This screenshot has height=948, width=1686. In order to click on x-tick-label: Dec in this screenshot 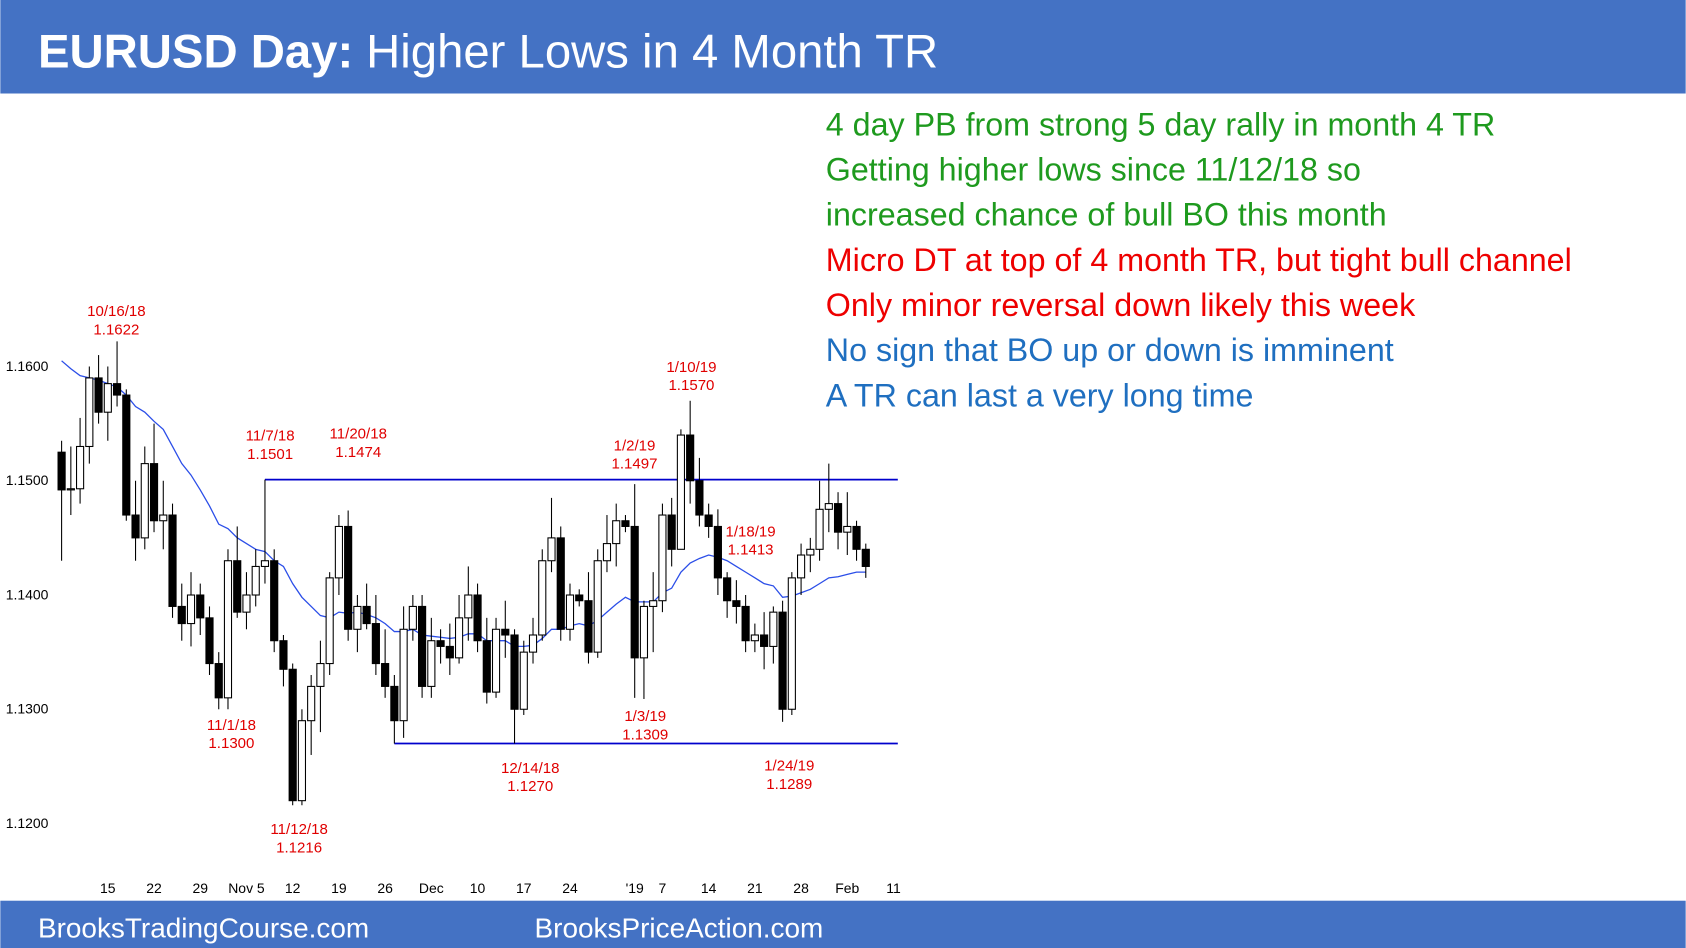, I will do `click(431, 888)`.